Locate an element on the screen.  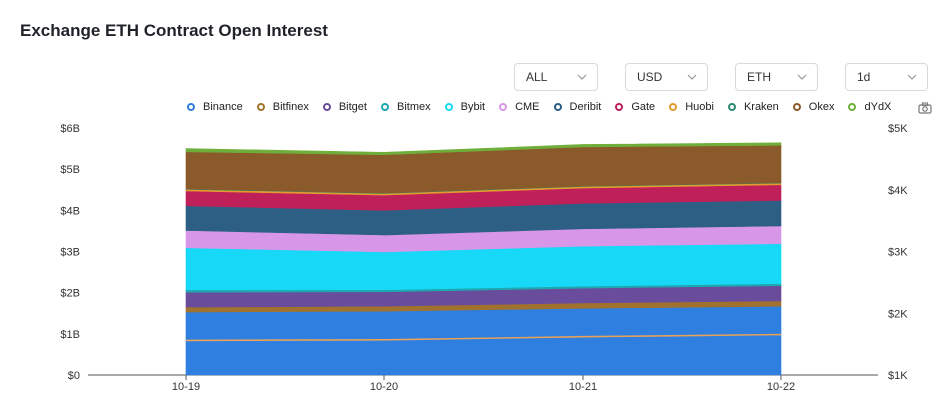
coin-select-value: ETH is located at coordinates (759, 77).